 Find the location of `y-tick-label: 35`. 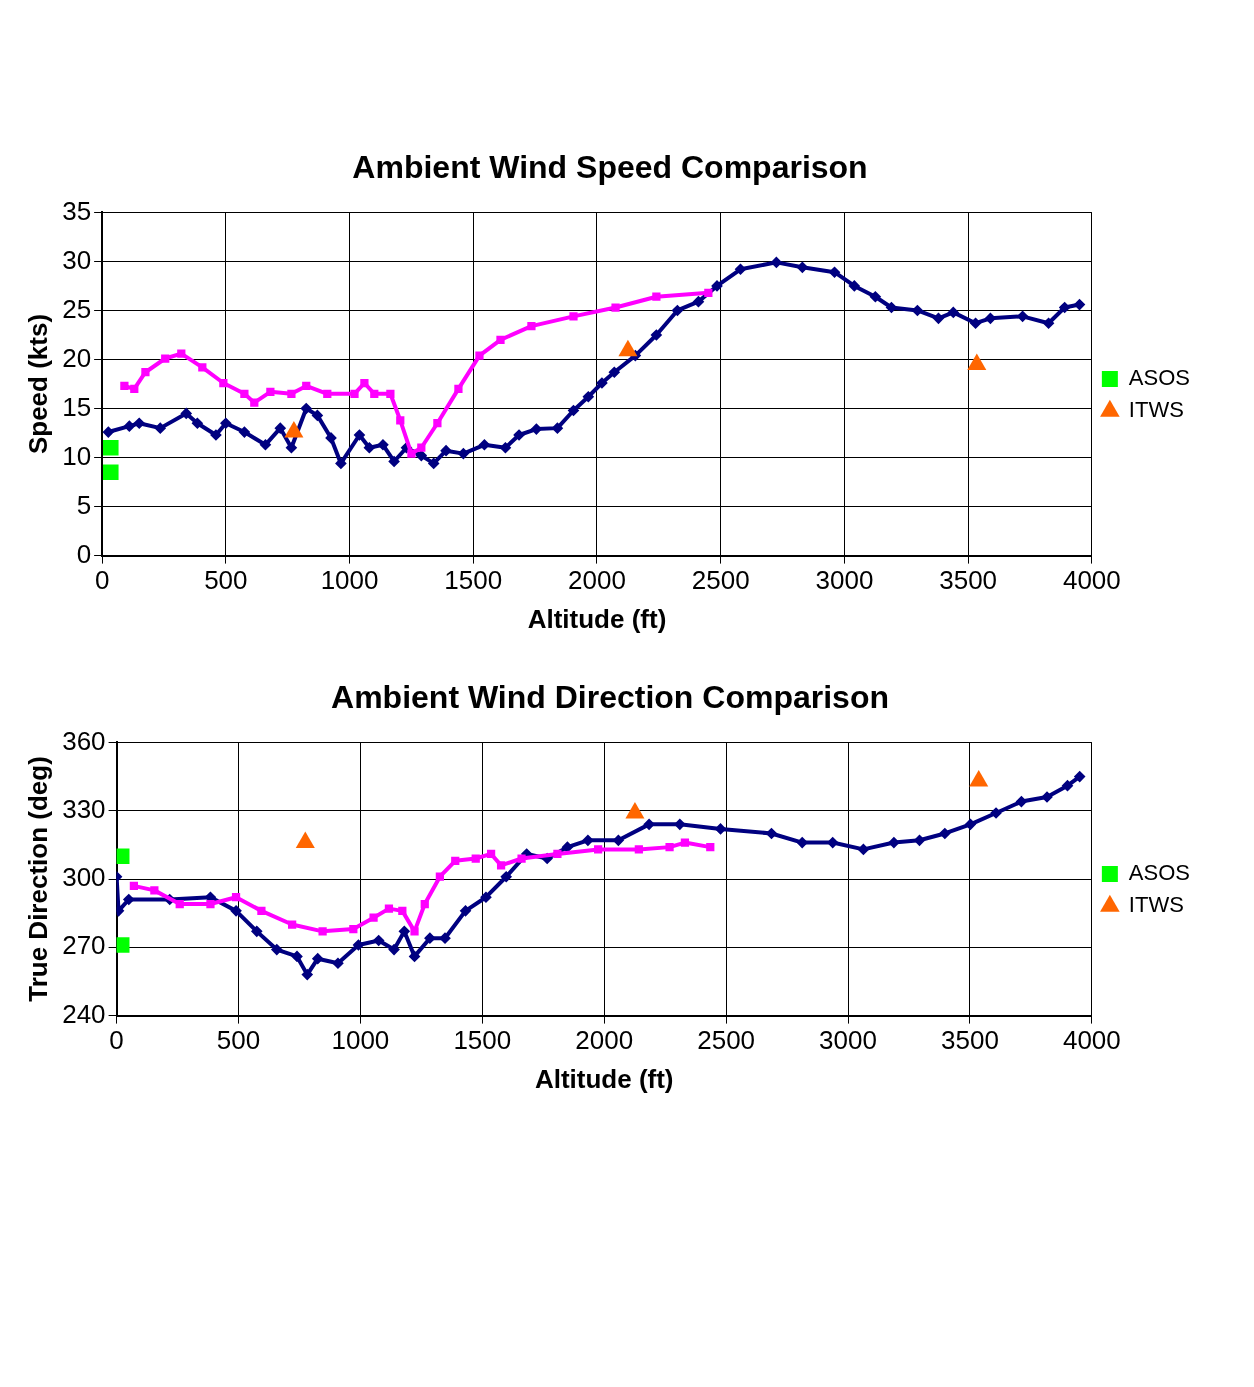

y-tick-label: 35 is located at coordinates (77, 210).